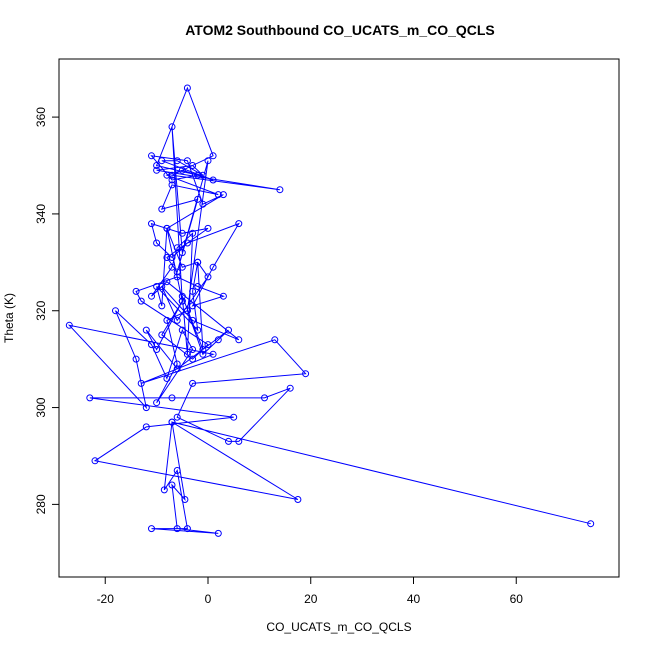  I want to click on y-tick-label: 340, so click(41, 214).